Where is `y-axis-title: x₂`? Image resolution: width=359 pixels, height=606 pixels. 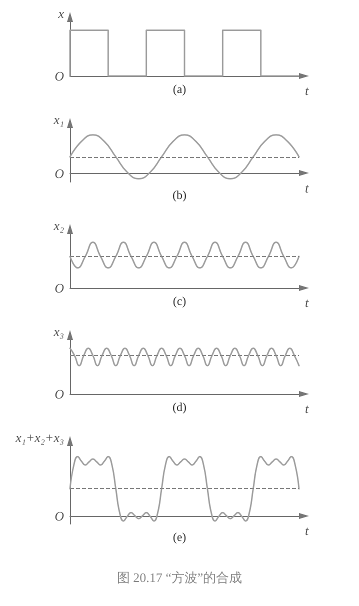 y-axis-title: x₂ is located at coordinates (58, 225).